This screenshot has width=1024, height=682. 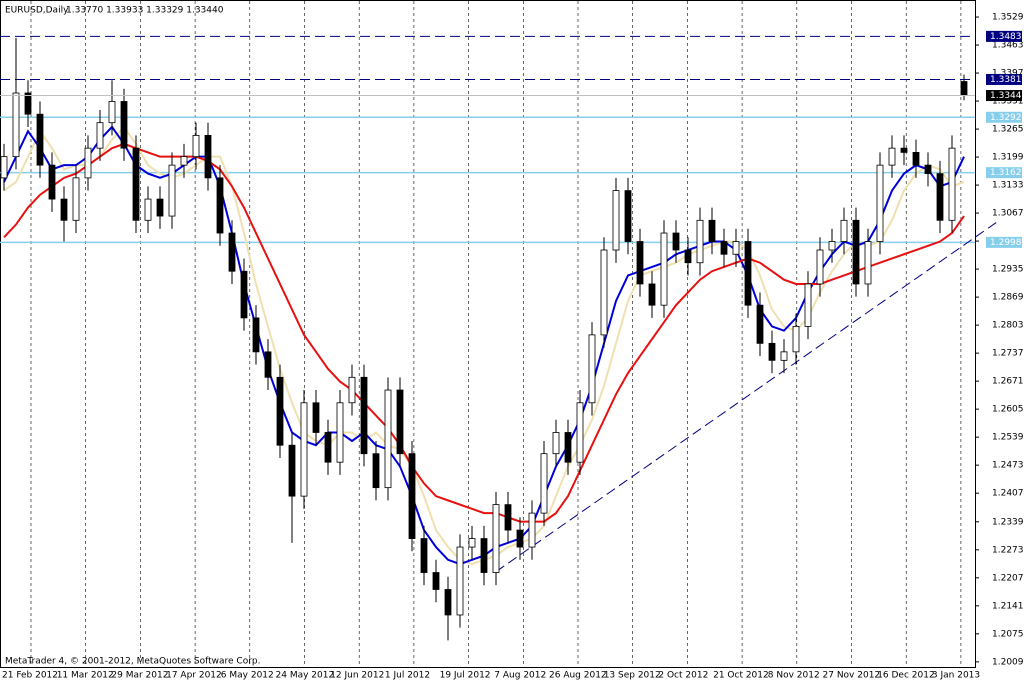 What do you see at coordinates (578, 676) in the screenshot?
I see `x-tick-label: 26 Aug 2012` at bounding box center [578, 676].